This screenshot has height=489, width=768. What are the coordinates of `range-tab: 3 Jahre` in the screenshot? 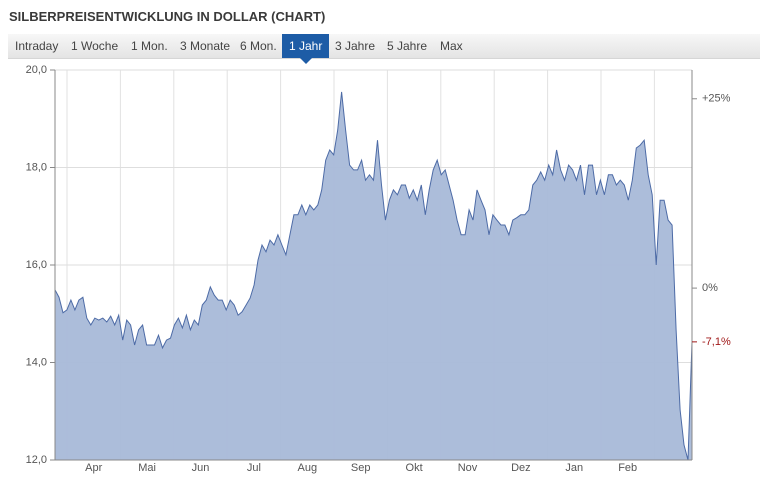 It's located at (355, 46).